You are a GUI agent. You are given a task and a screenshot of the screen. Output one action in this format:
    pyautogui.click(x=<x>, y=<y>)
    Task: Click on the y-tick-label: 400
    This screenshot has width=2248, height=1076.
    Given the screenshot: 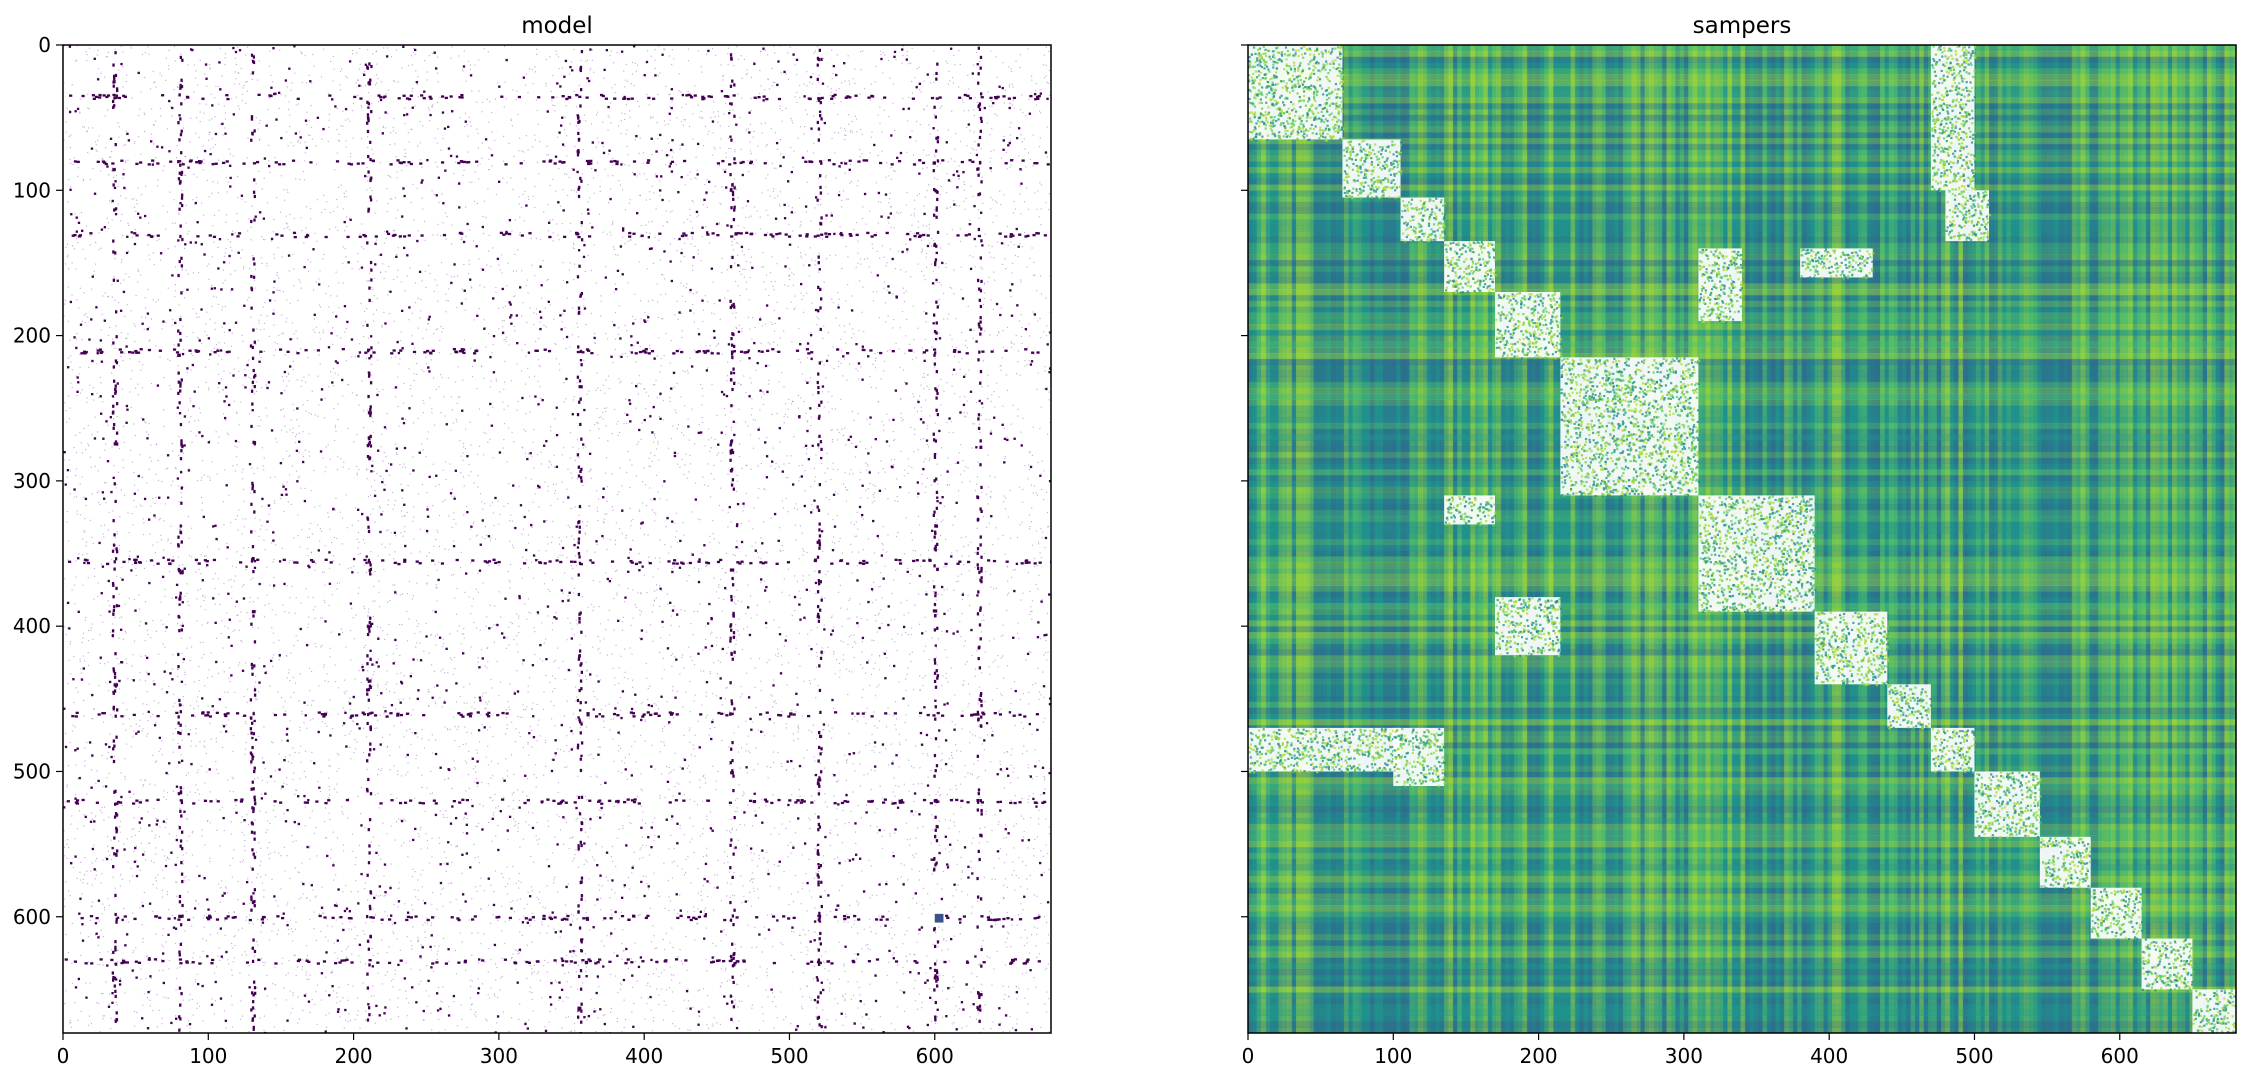 What is the action you would take?
    pyautogui.click(x=32, y=626)
    